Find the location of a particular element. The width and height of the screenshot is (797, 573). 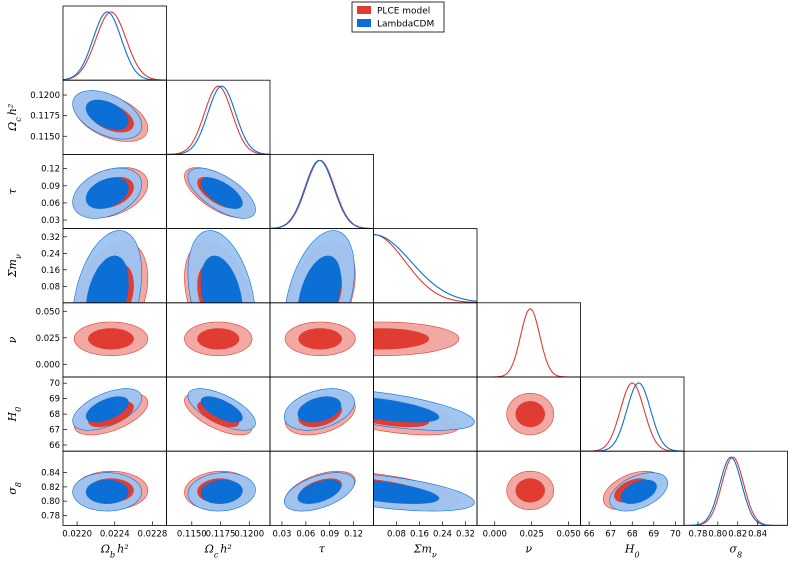

panel-mnu-nu is located at coordinates (416, 339).